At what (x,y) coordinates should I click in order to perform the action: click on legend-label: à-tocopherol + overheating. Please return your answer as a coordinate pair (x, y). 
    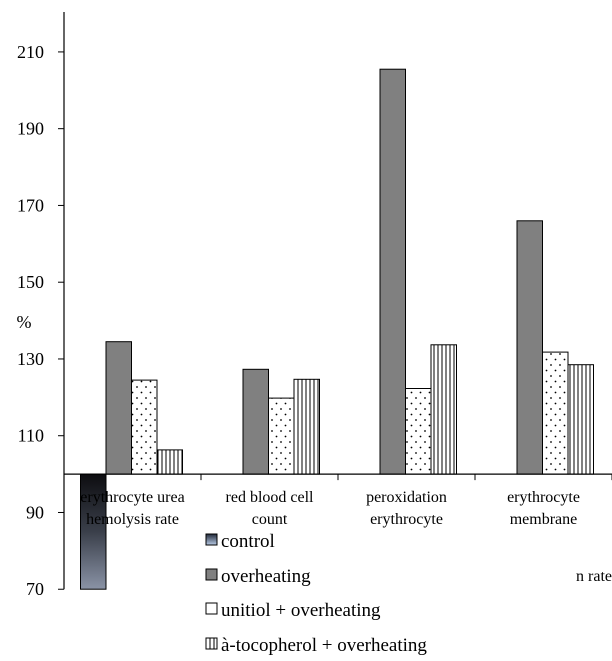
    Looking at the image, I should click on (324, 645).